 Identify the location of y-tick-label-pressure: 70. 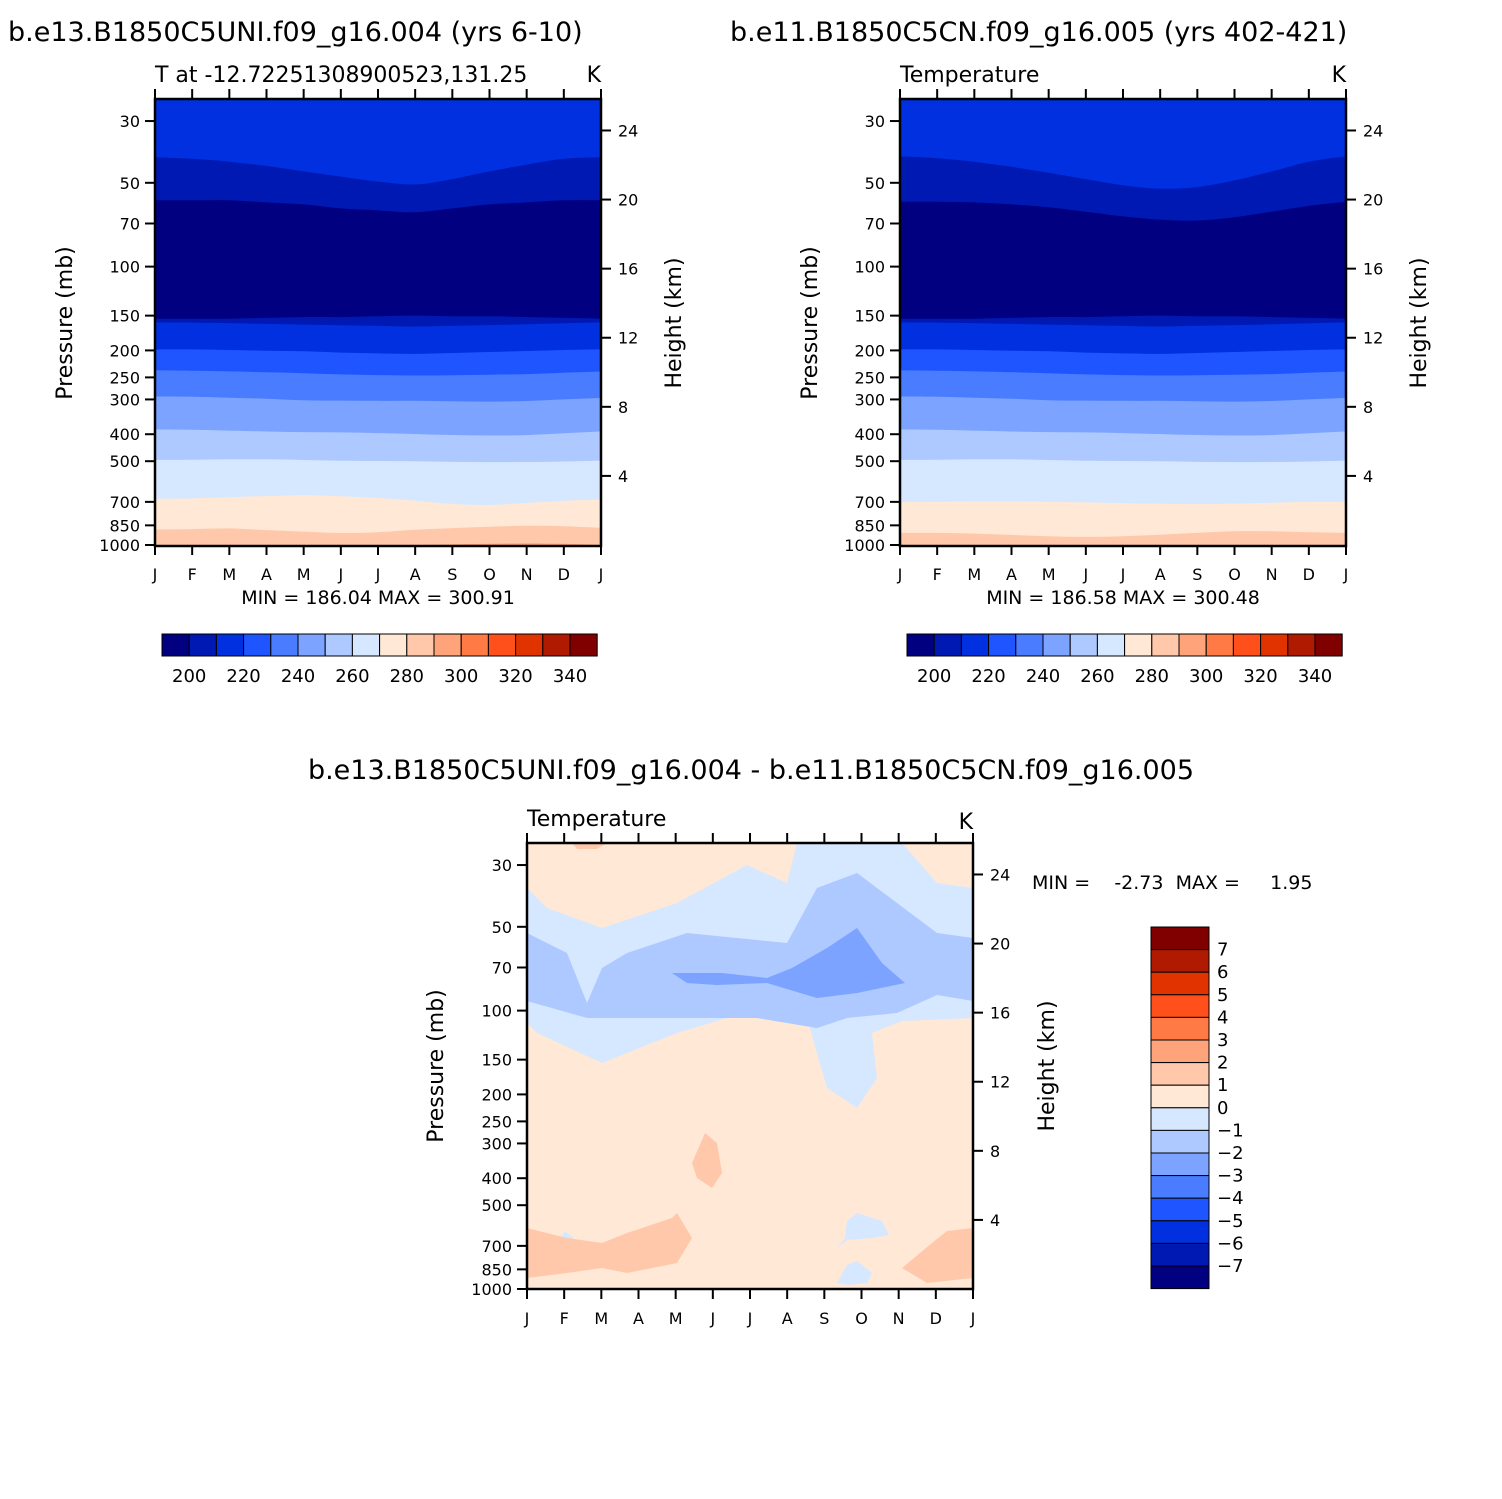
(875, 223).